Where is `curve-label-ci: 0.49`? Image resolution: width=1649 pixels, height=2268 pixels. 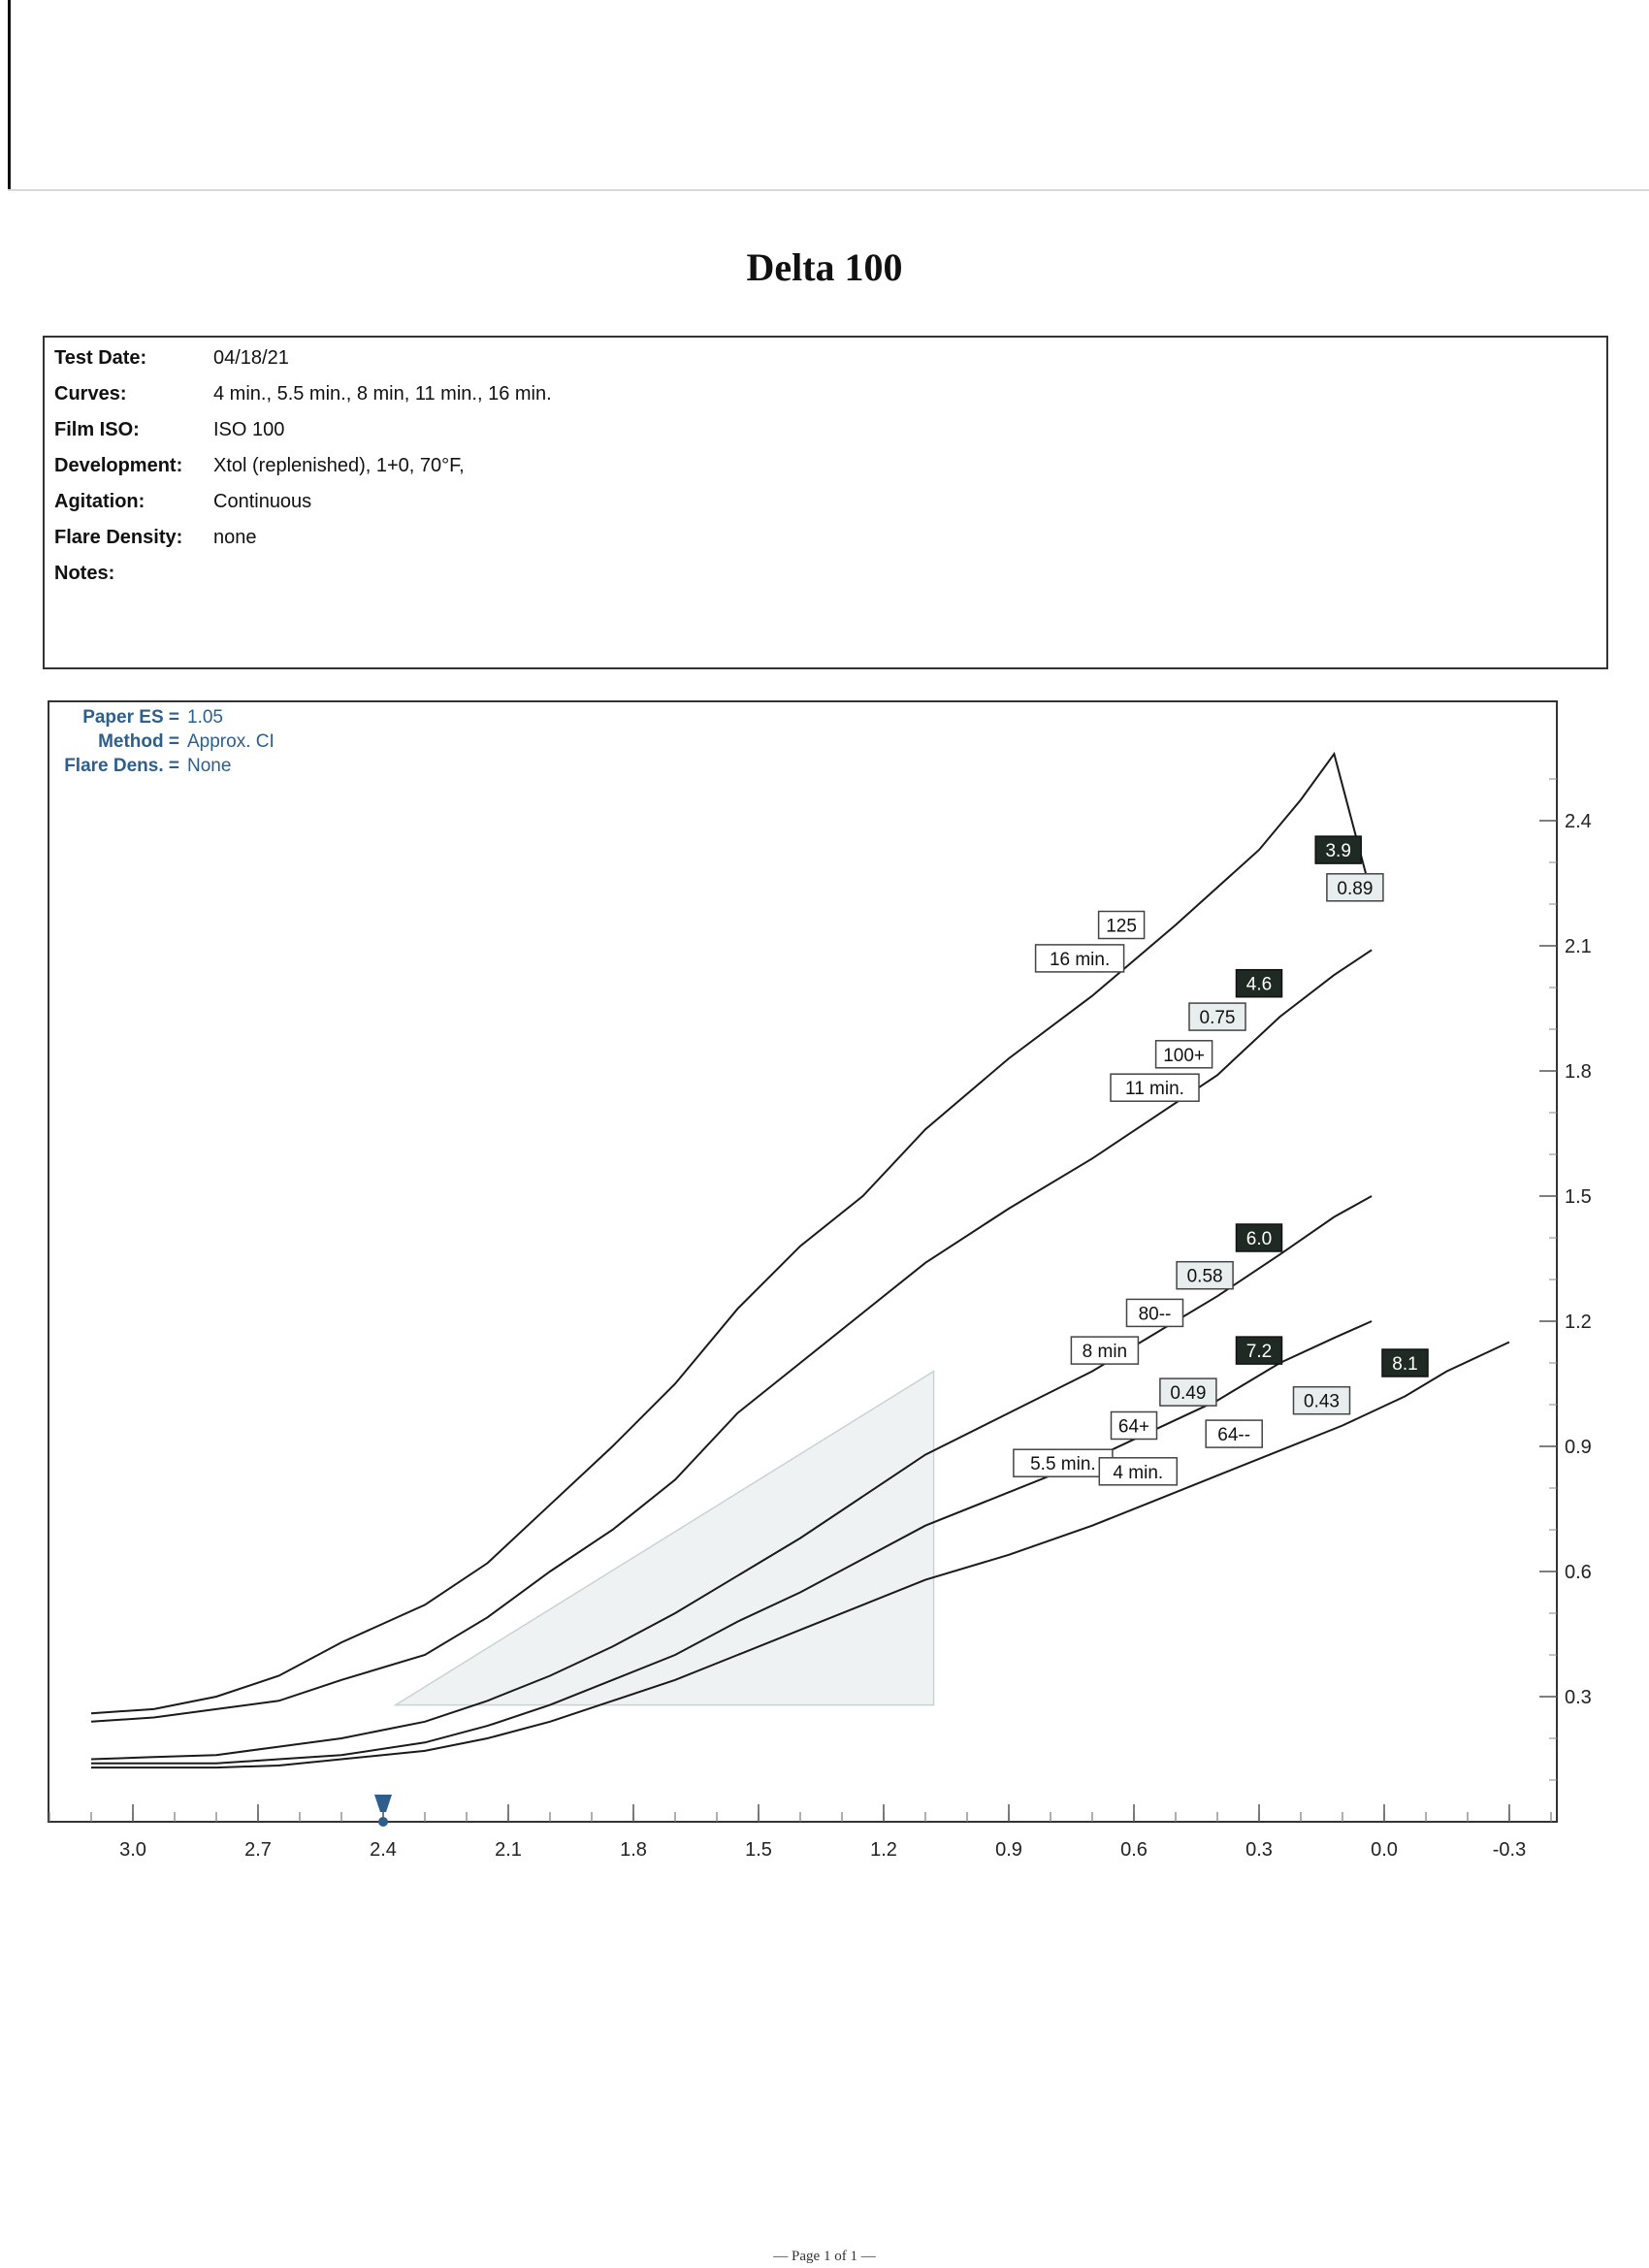
curve-label-ci: 0.49 is located at coordinates (1188, 1393).